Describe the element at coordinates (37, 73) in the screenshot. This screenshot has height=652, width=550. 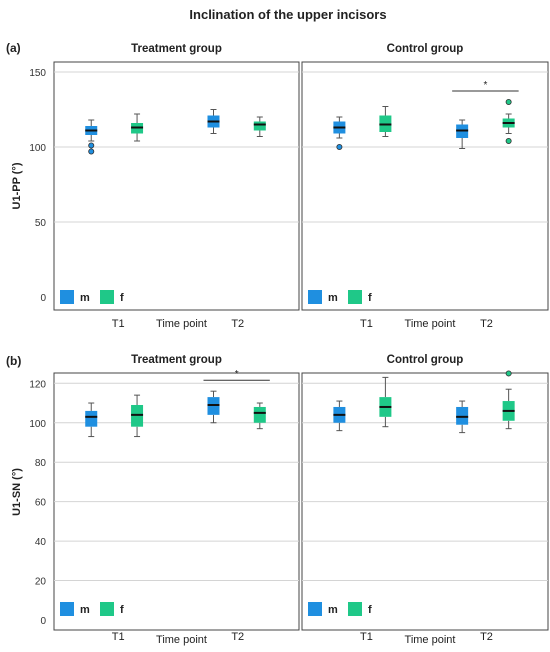
I see `y-tick-label: 150` at that location.